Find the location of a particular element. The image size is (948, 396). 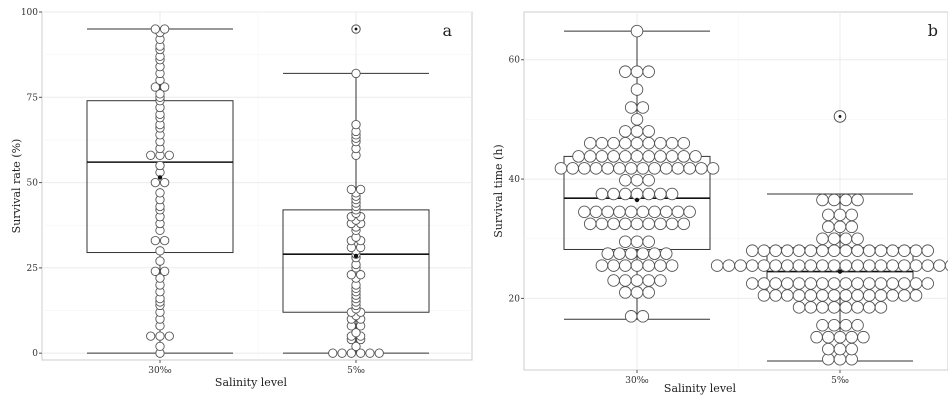

mean-marker is located at coordinates (160, 177).